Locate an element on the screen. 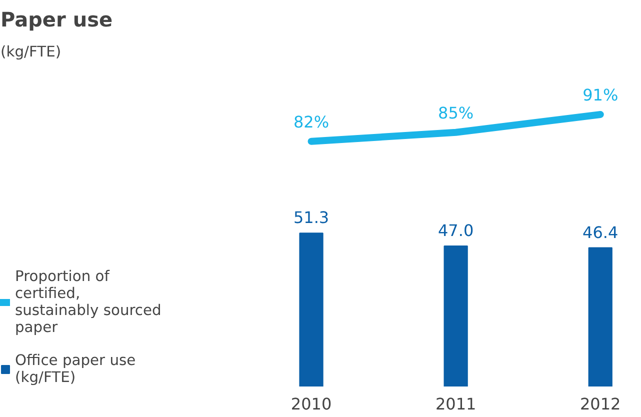  legend-label: Office paper use (kg/FTE) is located at coordinates (75, 369).